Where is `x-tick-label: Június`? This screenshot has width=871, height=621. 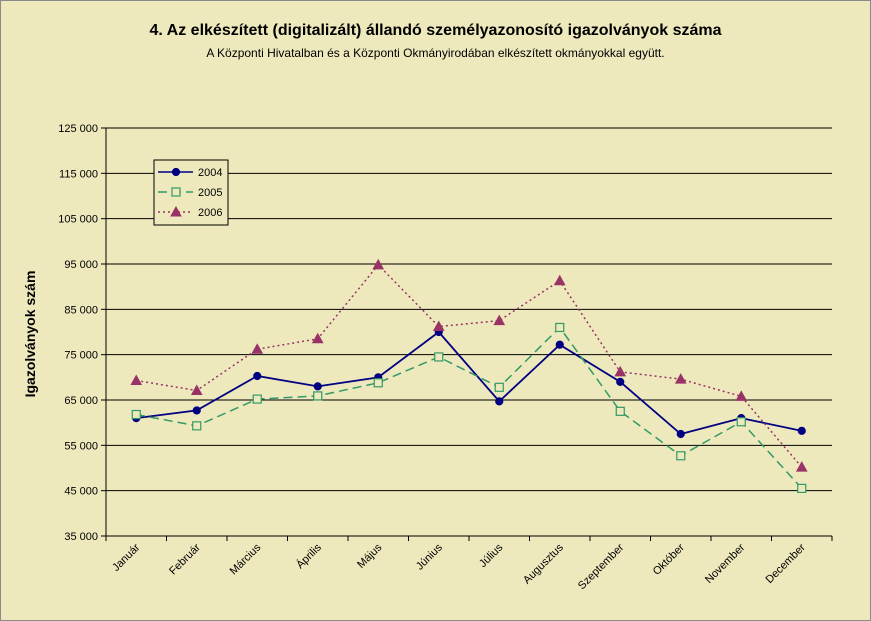 x-tick-label: Június is located at coordinates (429, 556).